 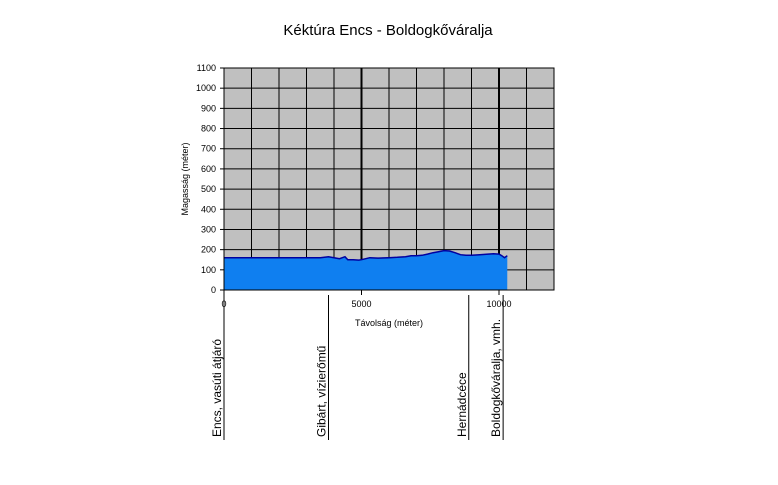 What do you see at coordinates (366, 270) in the screenshot?
I see `elevation-area` at bounding box center [366, 270].